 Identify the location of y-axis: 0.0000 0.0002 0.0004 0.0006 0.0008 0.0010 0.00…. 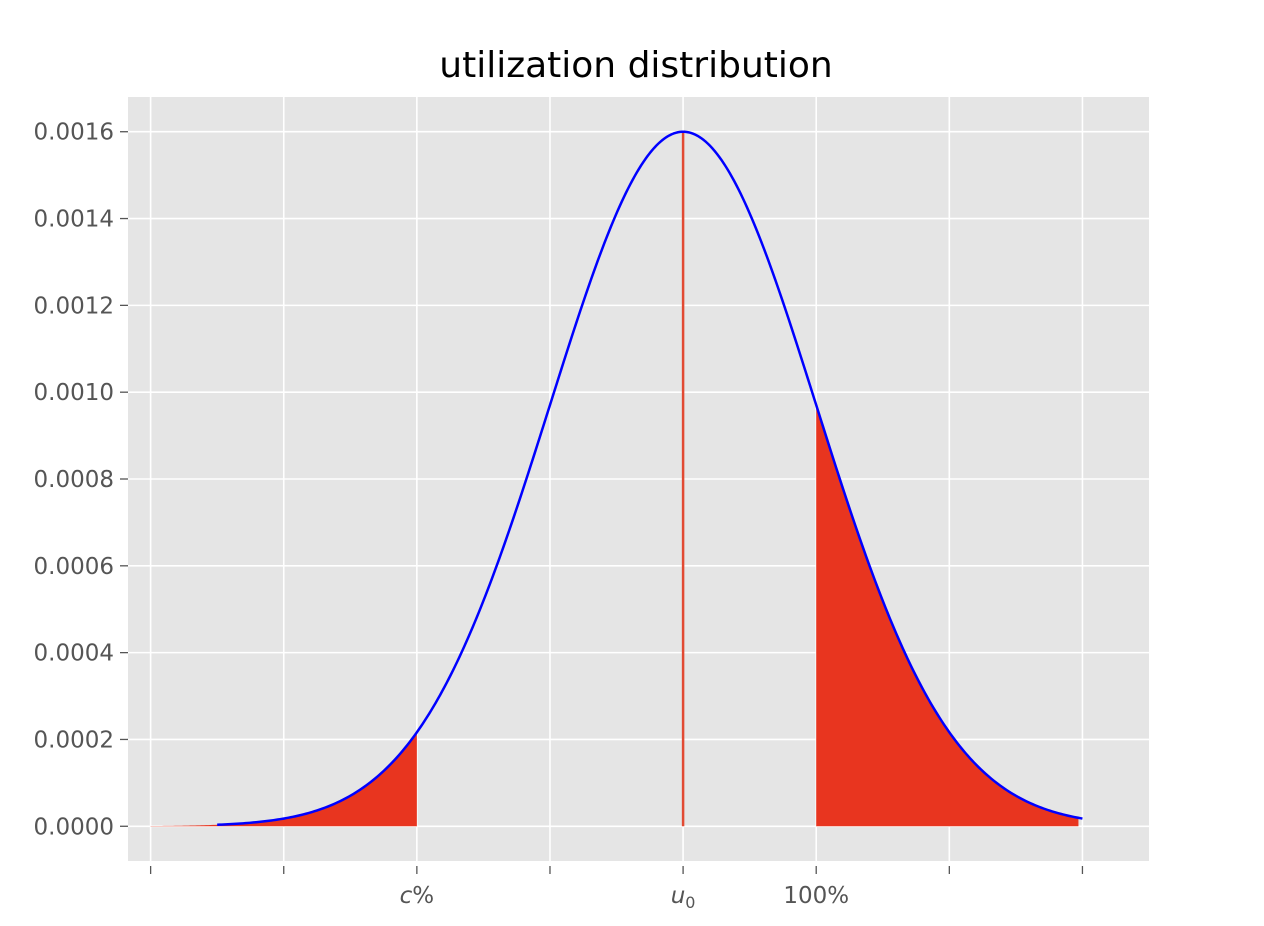
(81, 480).